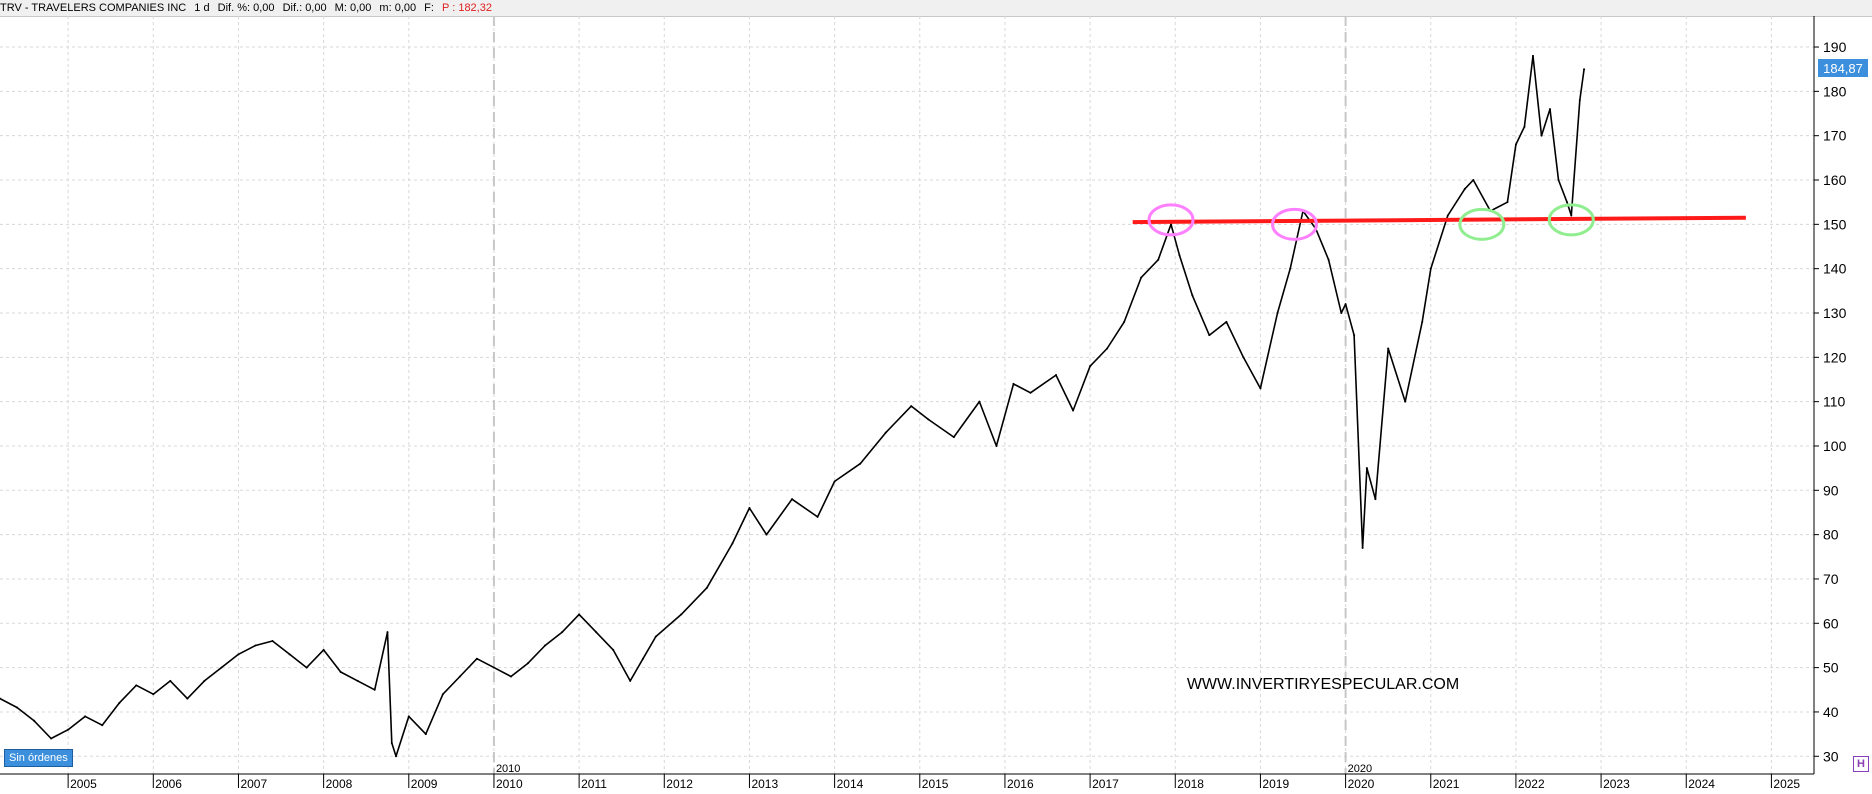 The height and width of the screenshot is (794, 1872). Describe the element at coordinates (38, 758) in the screenshot. I see `orders-status-badge: Sin órdenes` at that location.